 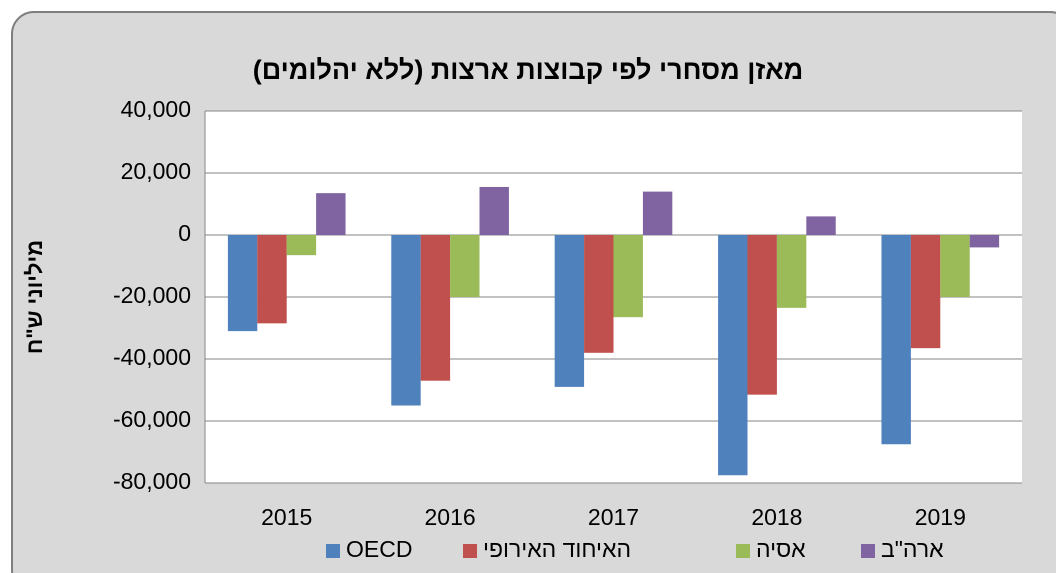 What do you see at coordinates (152, 419) in the screenshot?
I see `y-tick-label: -60,000` at bounding box center [152, 419].